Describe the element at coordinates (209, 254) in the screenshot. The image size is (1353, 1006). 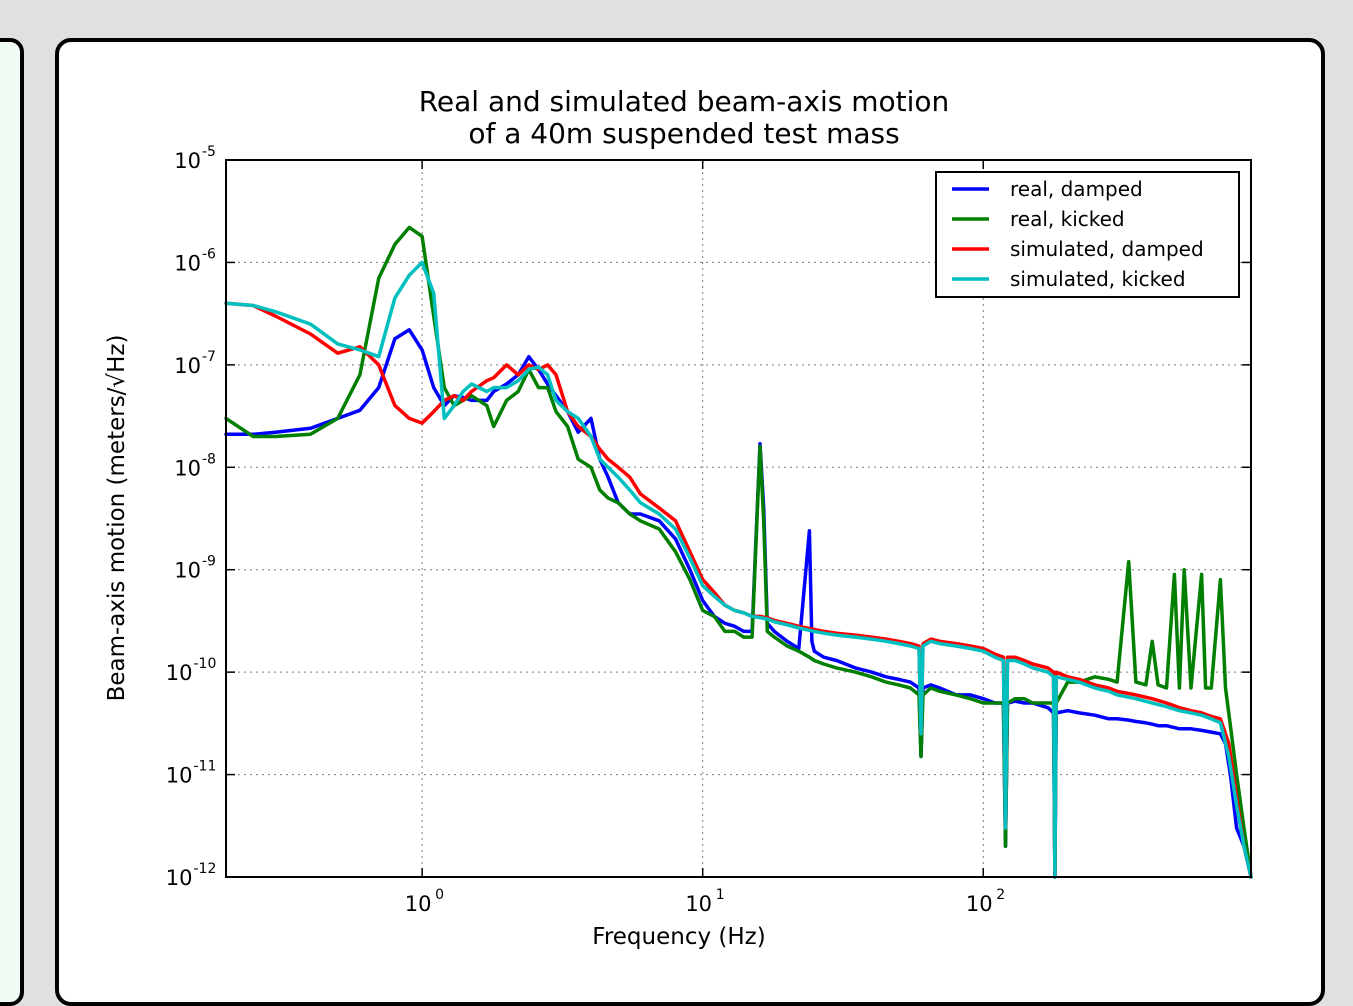
I see `y-tick-exponent: -6` at that location.